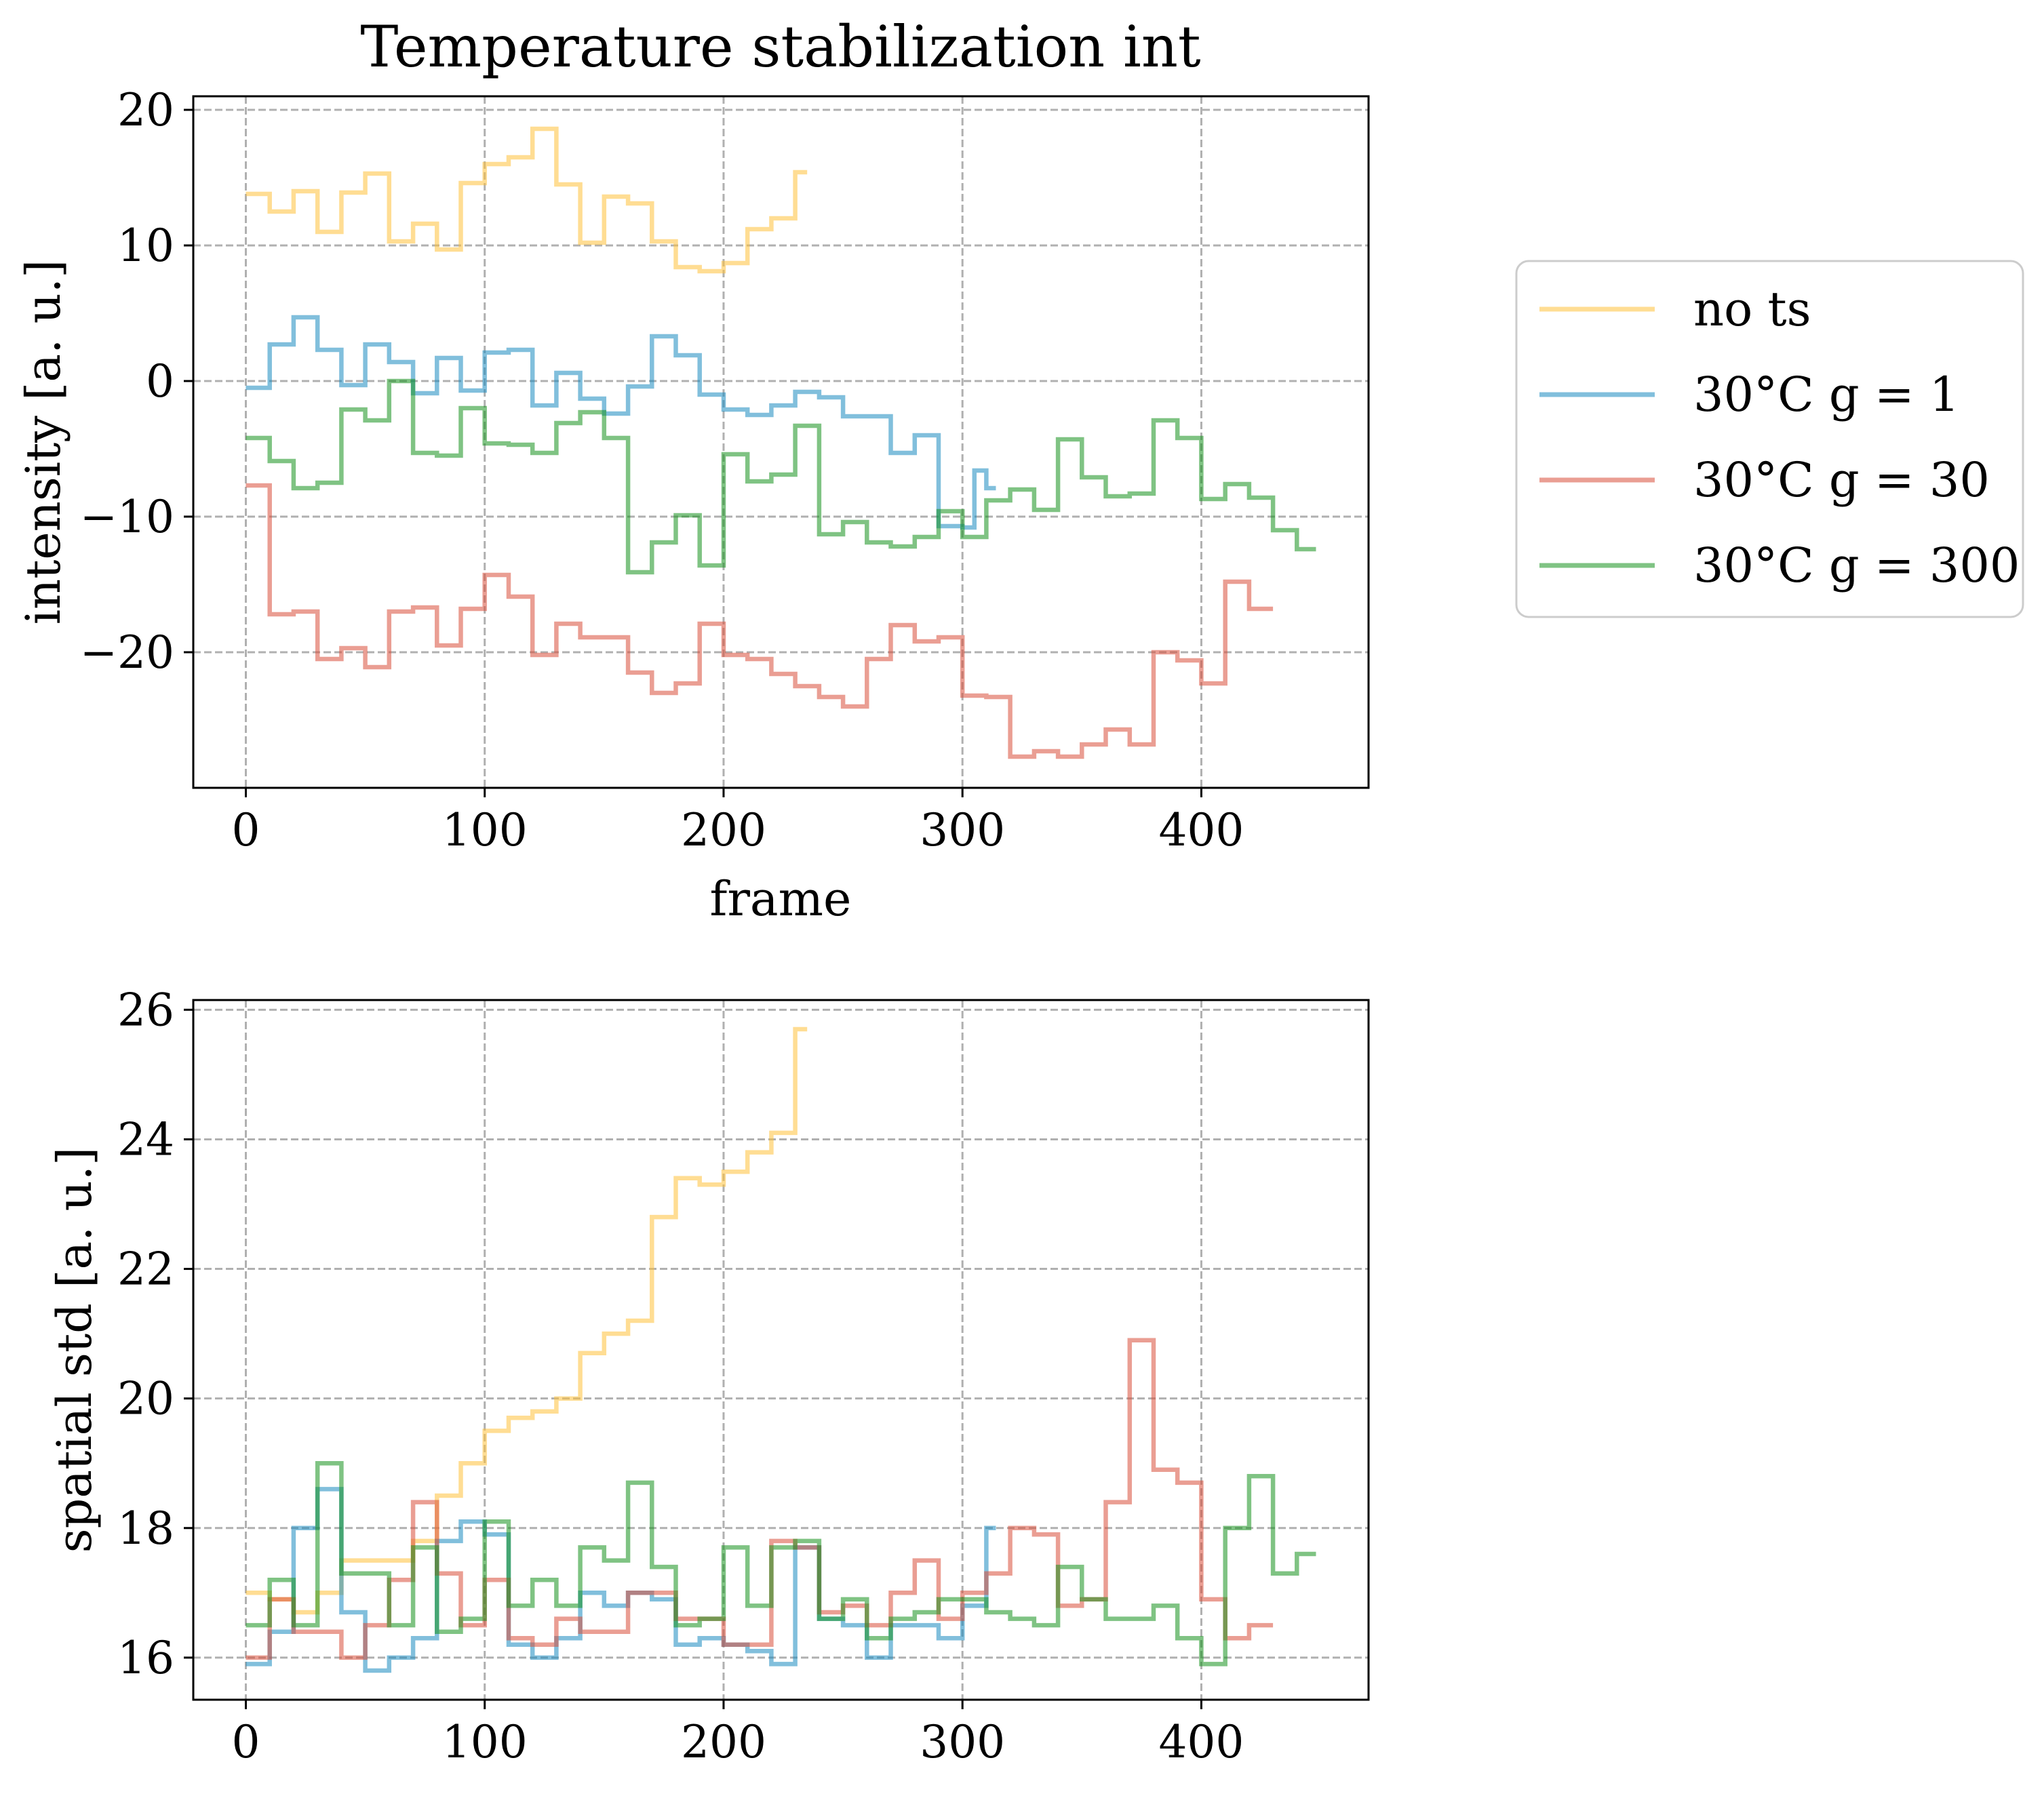 The height and width of the screenshot is (1796, 2044). Describe the element at coordinates (160, 381) in the screenshot. I see `intensity-y-tick-label: 0` at that location.